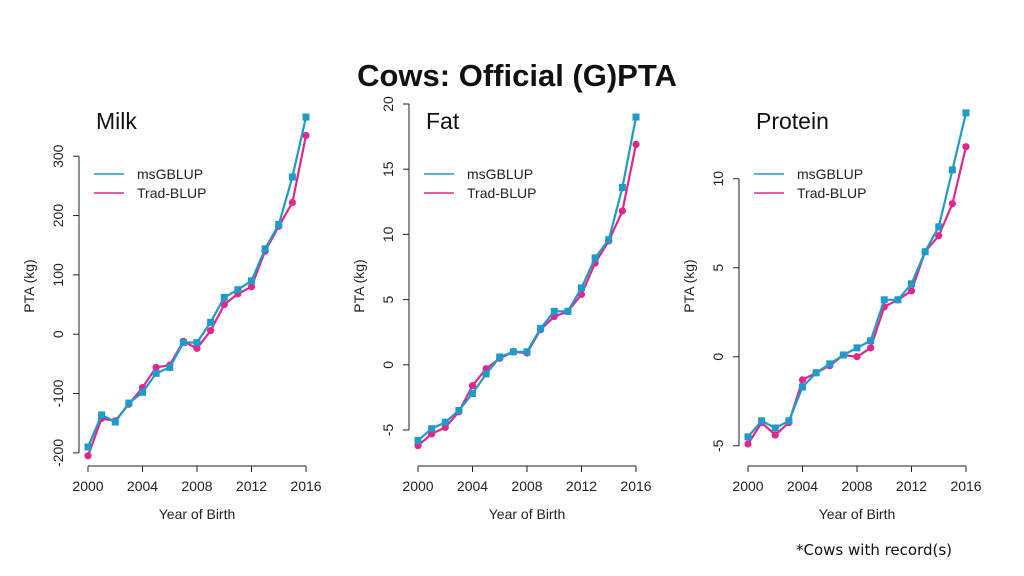 The height and width of the screenshot is (576, 1024). Describe the element at coordinates (857, 275) in the screenshot. I see `protein-series-line-msgblup` at that location.